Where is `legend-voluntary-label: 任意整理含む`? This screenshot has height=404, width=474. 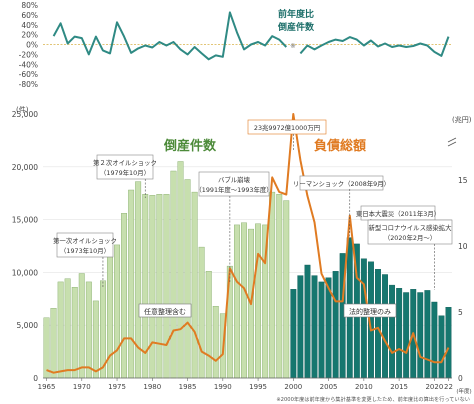
legend-voluntary-label: 任意整理含む is located at coordinates (165, 311).